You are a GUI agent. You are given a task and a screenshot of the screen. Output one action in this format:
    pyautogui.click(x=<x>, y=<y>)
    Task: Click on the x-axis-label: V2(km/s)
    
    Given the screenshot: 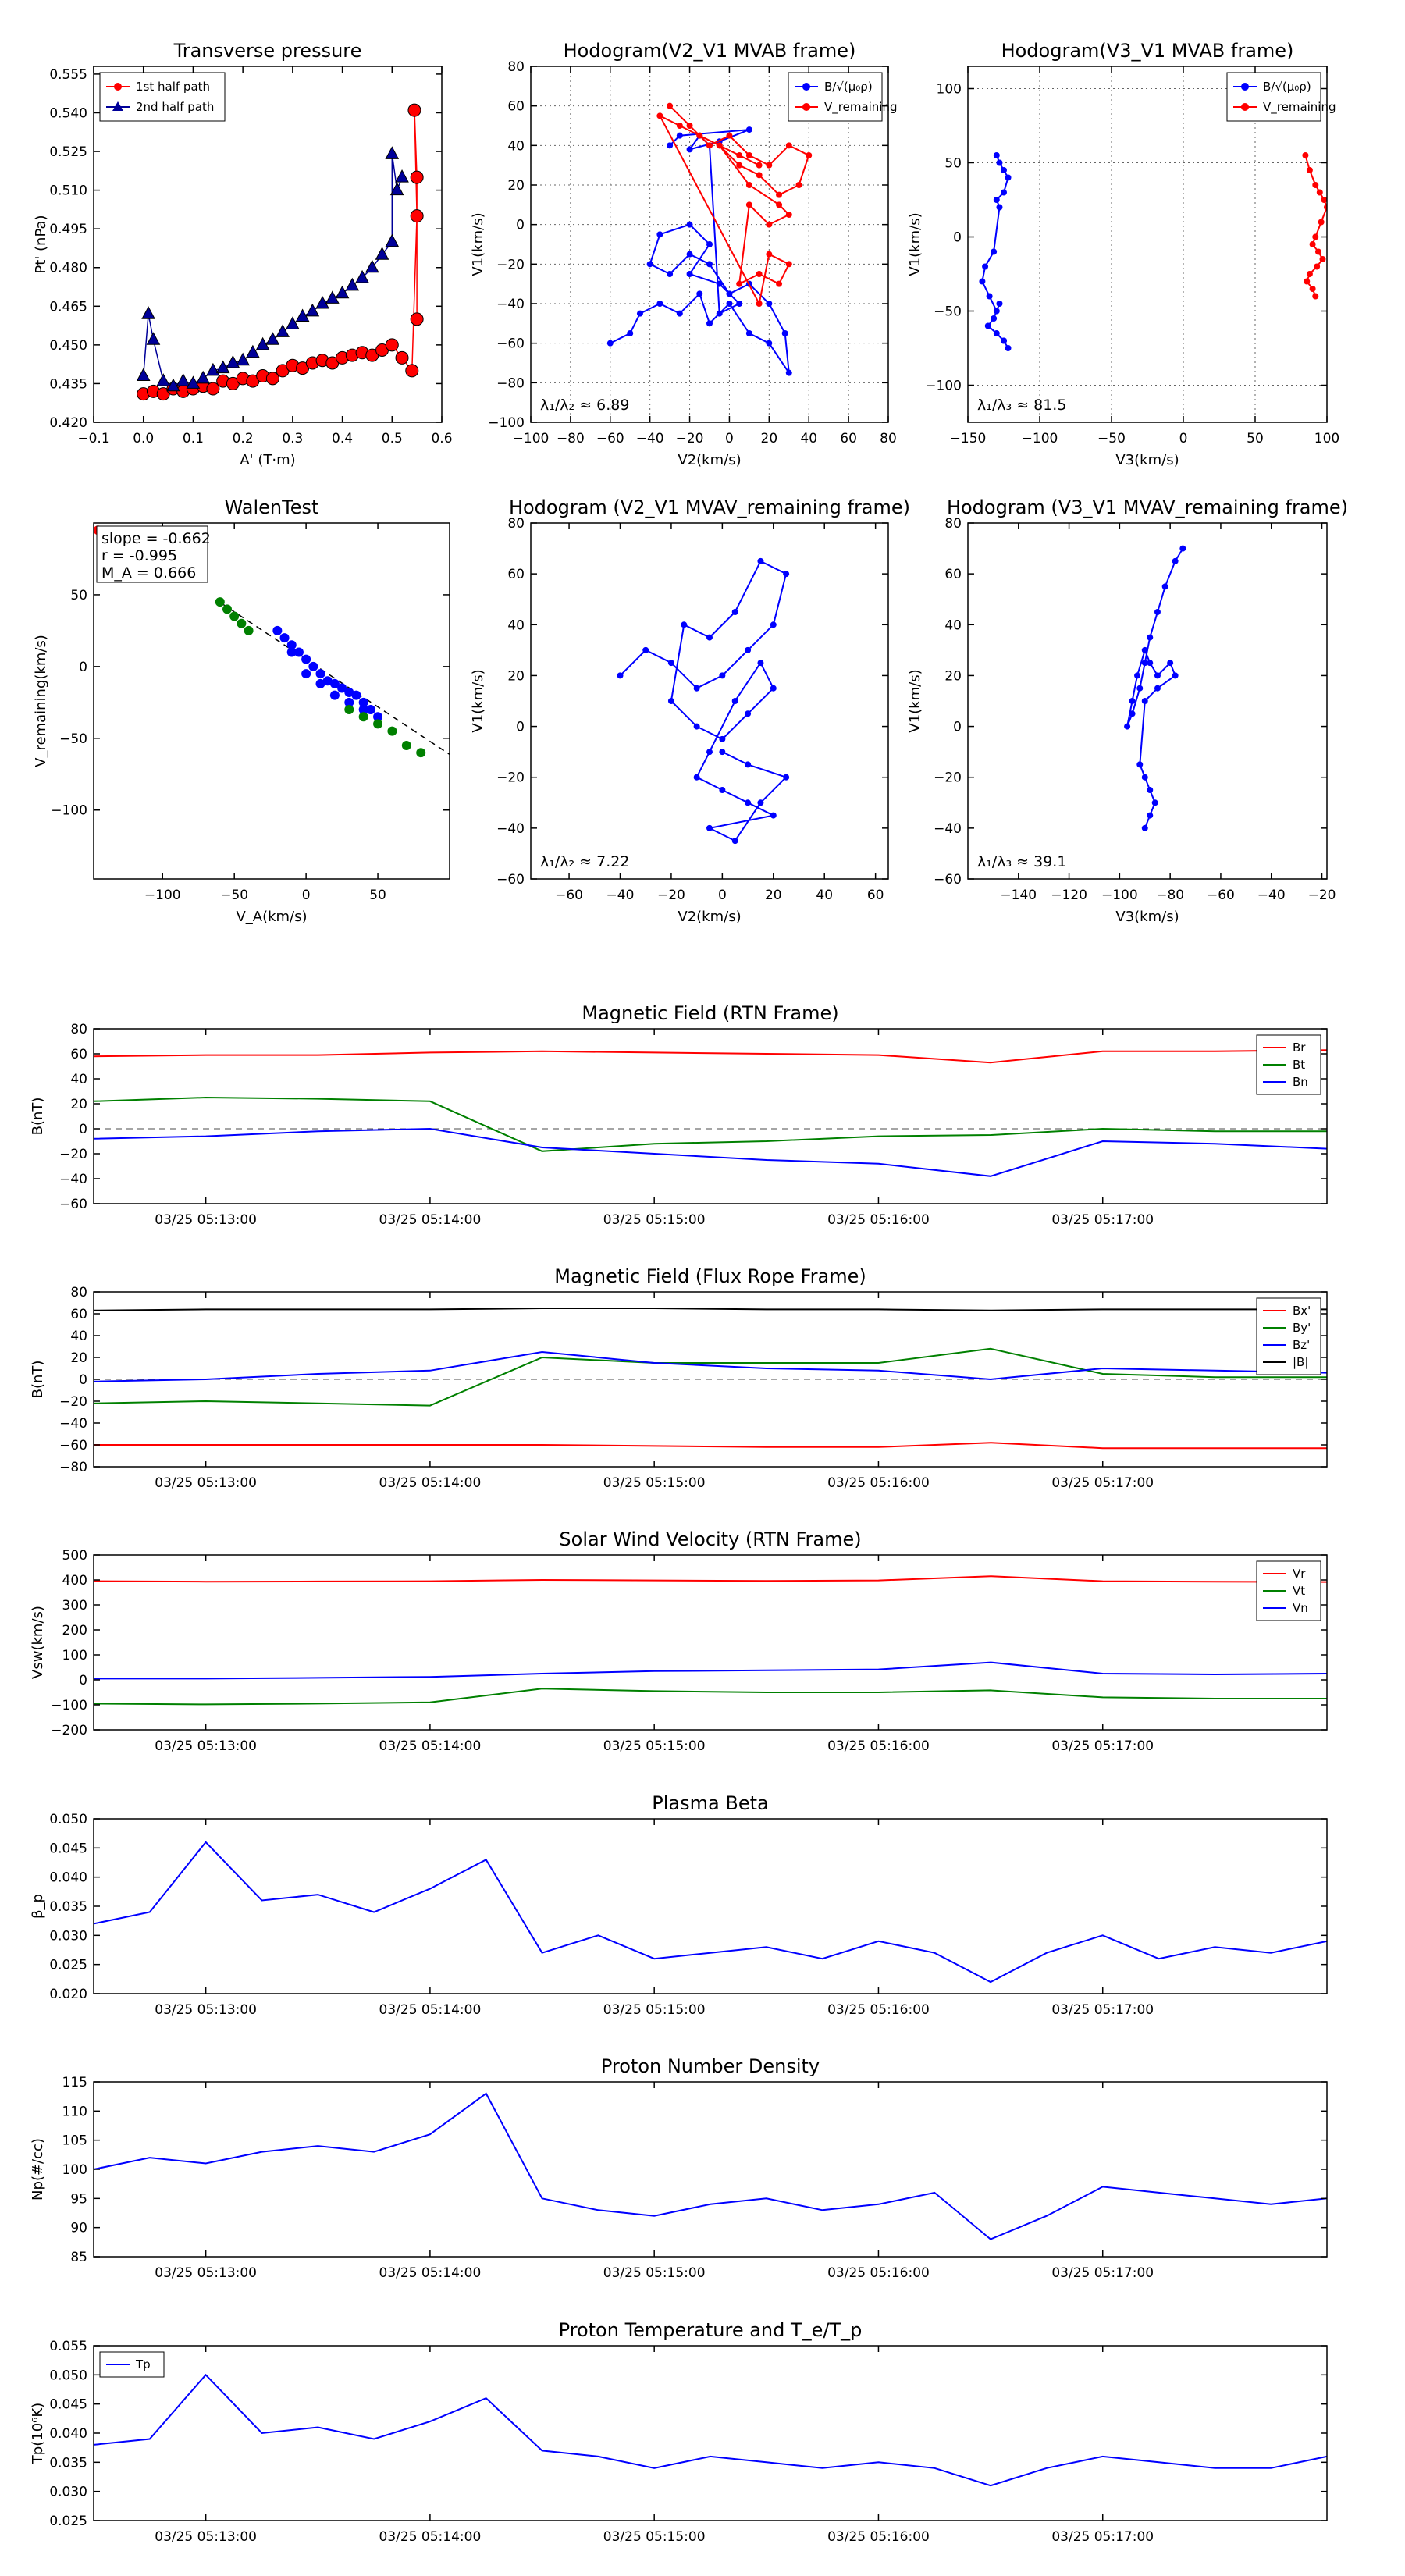 What is the action you would take?
    pyautogui.click(x=710, y=917)
    